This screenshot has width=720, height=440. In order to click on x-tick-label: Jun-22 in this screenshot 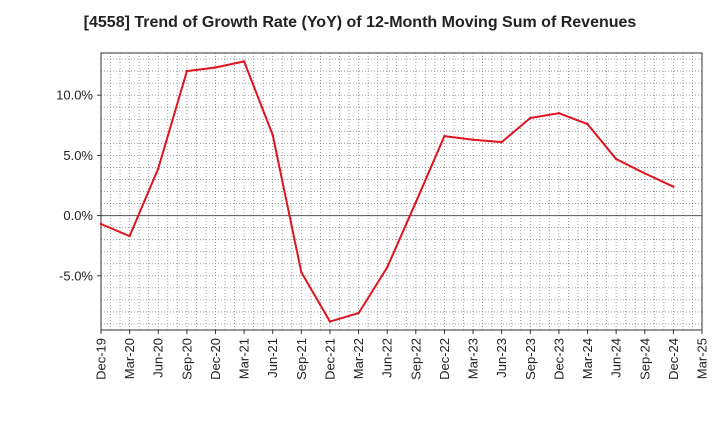, I will do `click(387, 358)`.